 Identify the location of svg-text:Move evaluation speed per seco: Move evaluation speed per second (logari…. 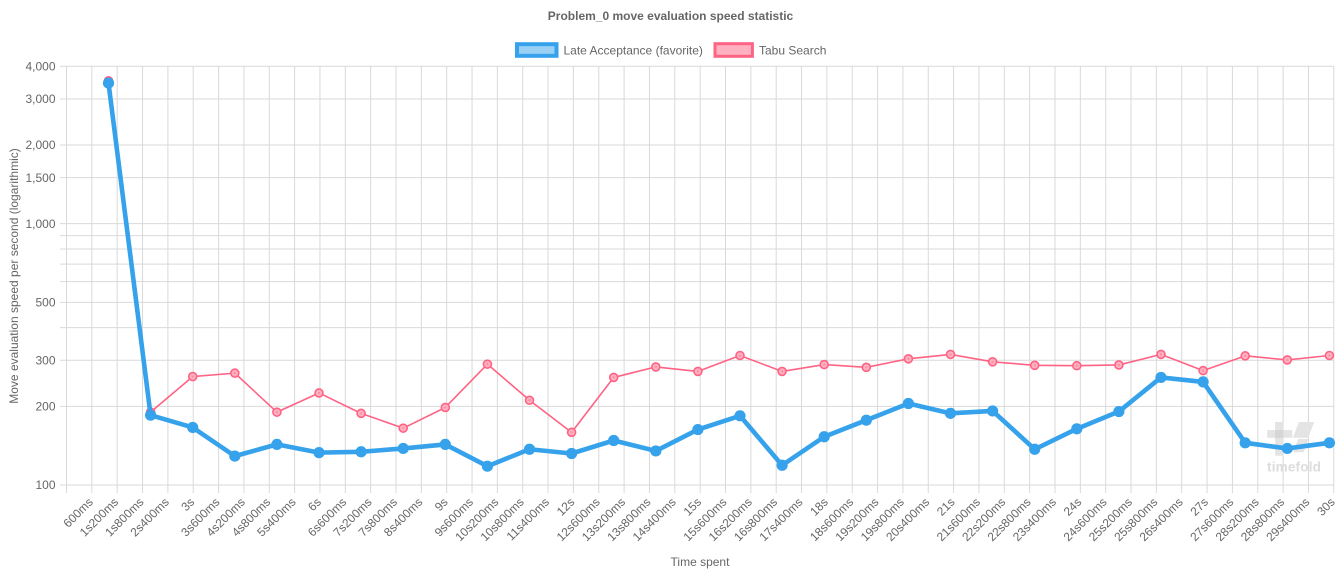
(14, 275).